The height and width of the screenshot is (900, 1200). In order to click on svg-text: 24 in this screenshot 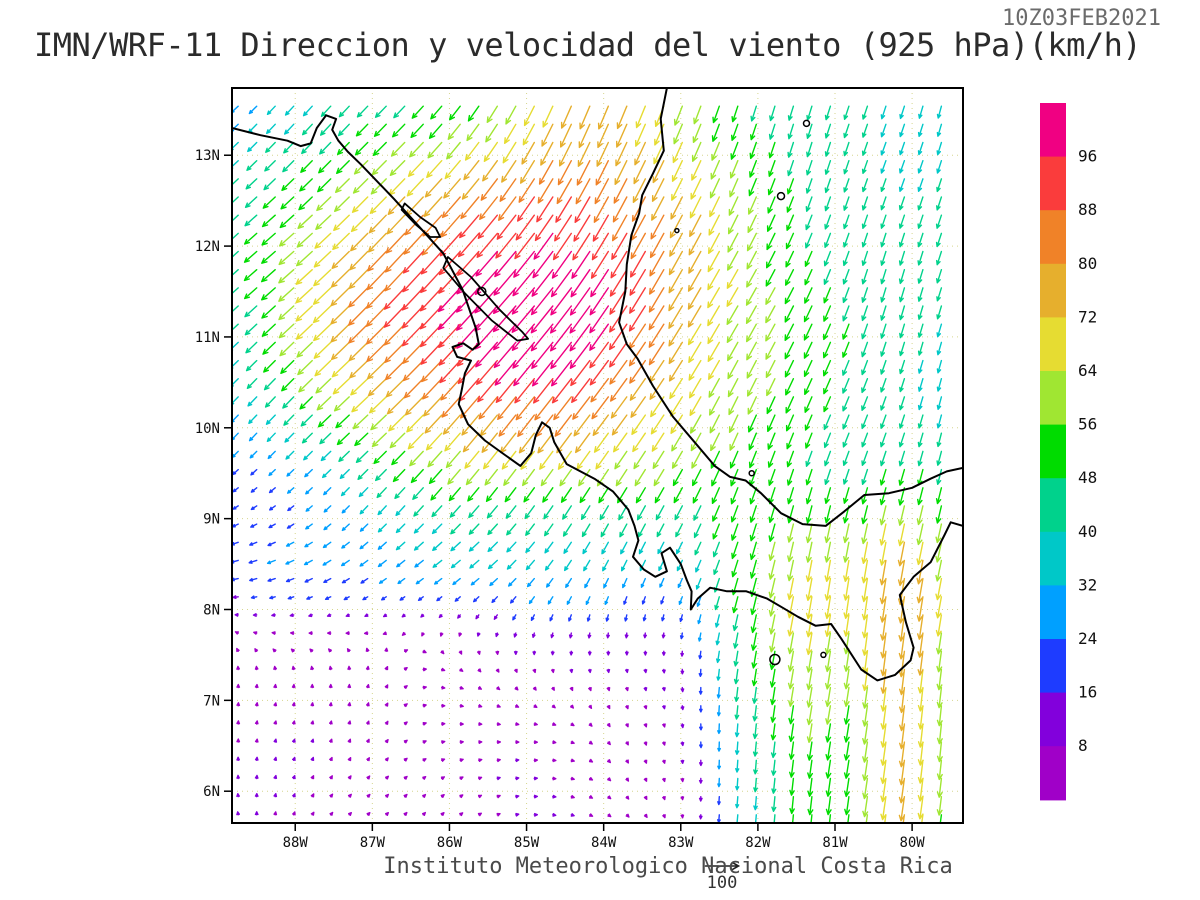, I will do `click(1087, 638)`.